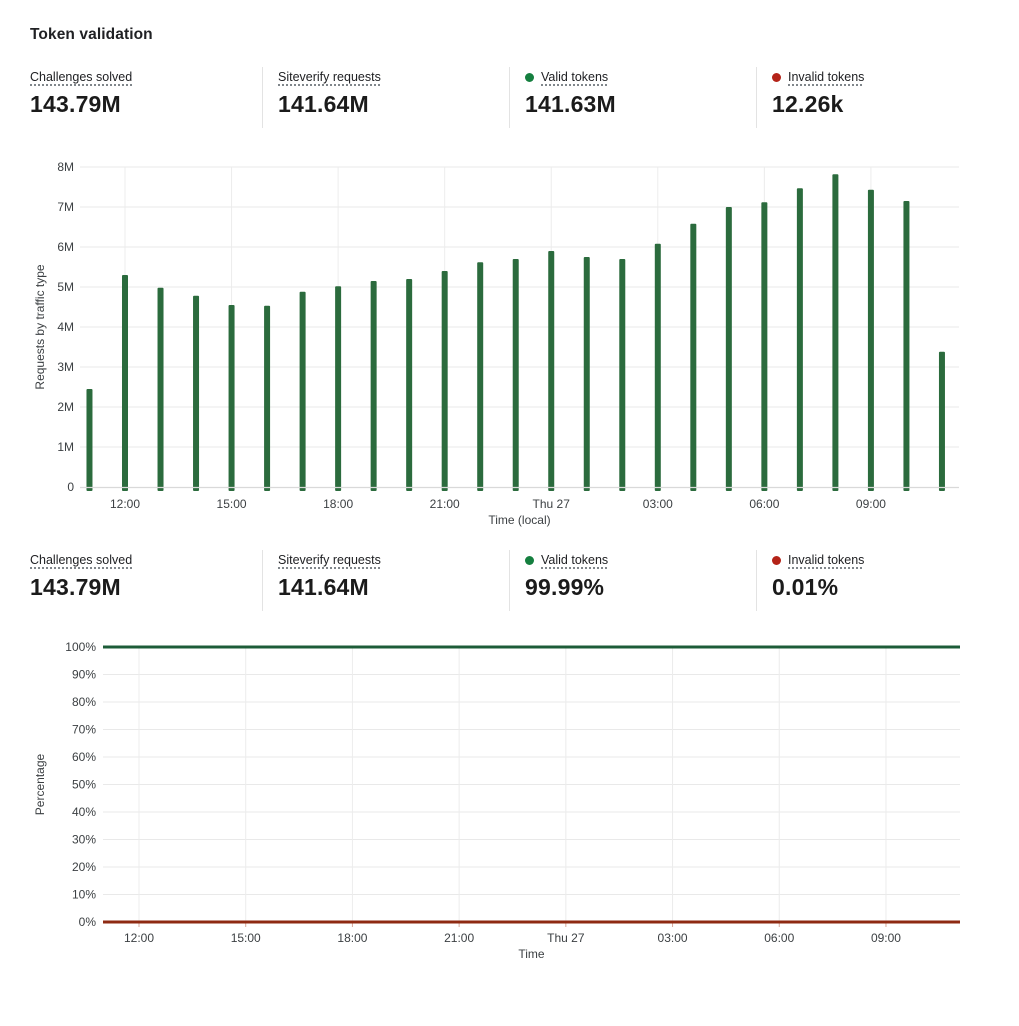  Describe the element at coordinates (65, 407) in the screenshot. I see `y-tick-label: 2M` at that location.